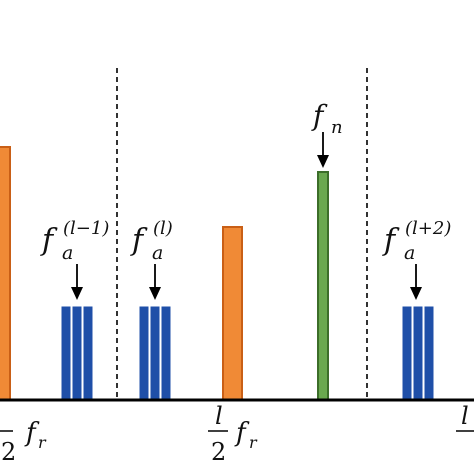  What do you see at coordinates (49, 240) in the screenshot?
I see `label-fa-l-minus-1-base: f` at bounding box center [49, 240].